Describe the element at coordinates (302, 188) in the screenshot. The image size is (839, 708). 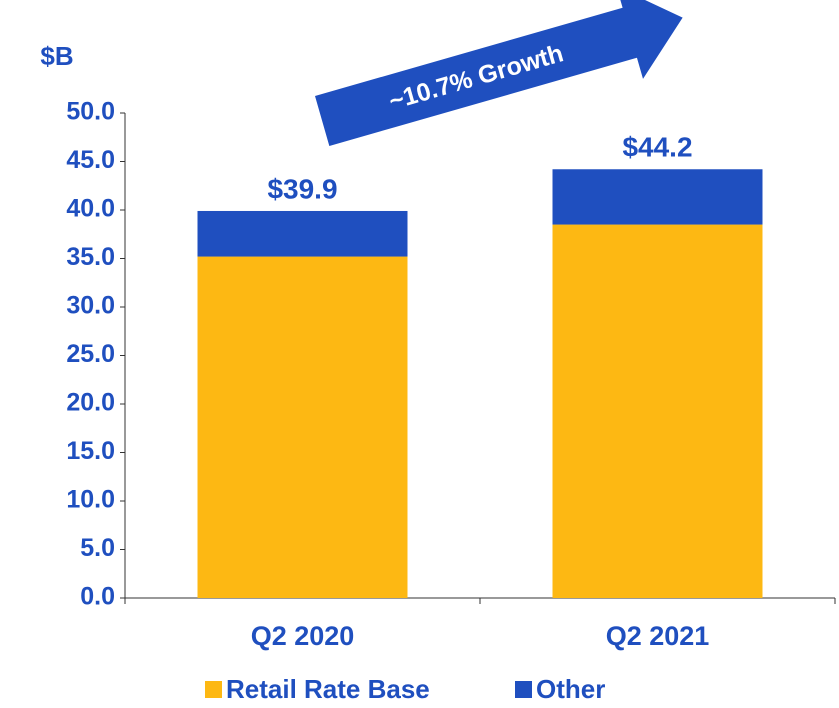
I see `total-label: $39.9` at that location.